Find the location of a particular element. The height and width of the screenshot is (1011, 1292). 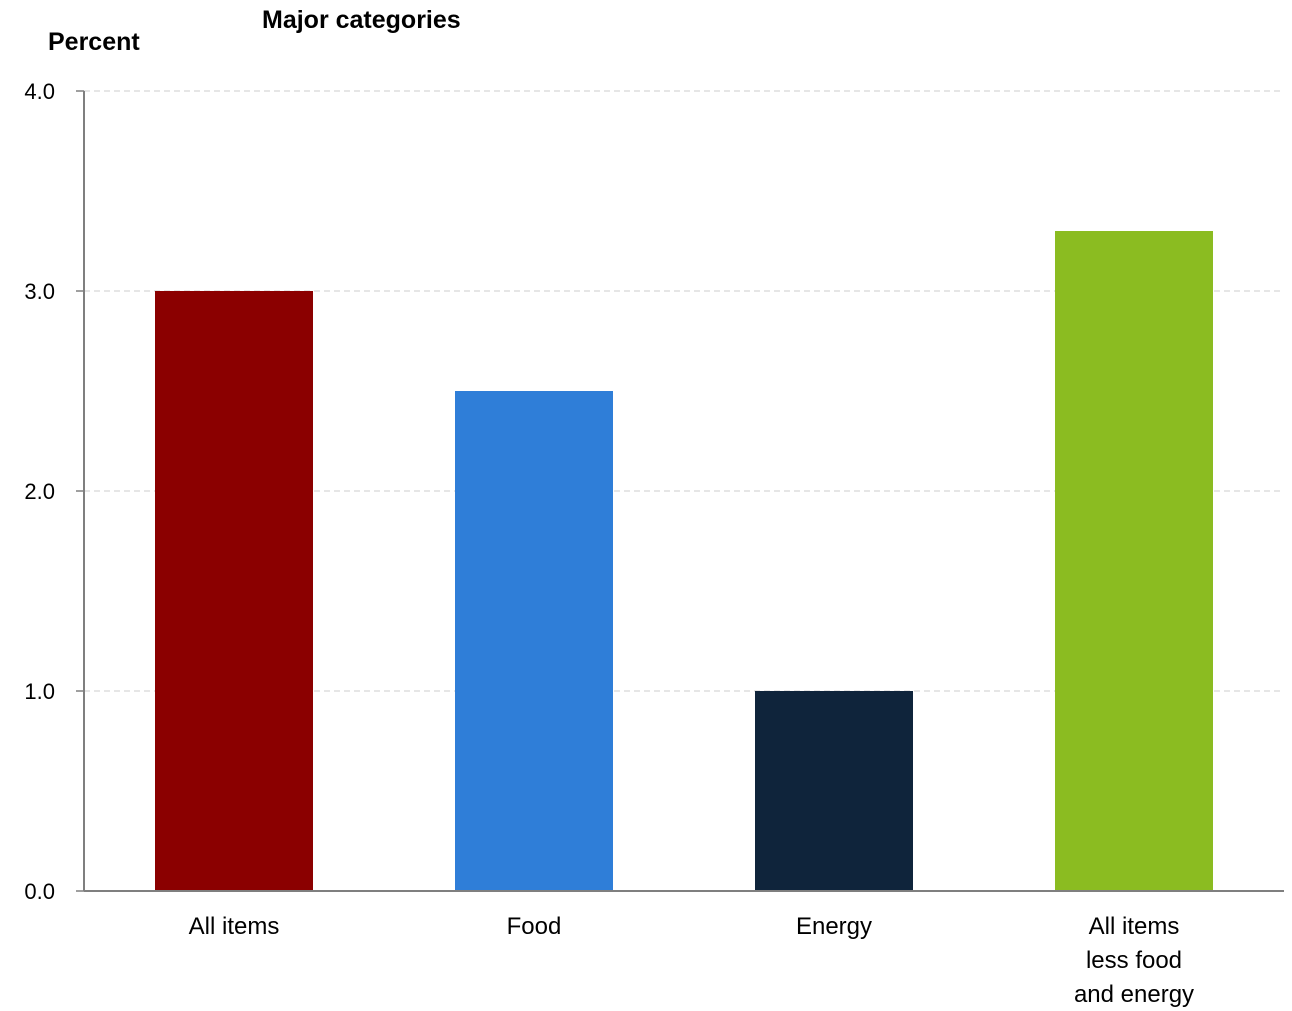

y-tick-label: 4.0 is located at coordinates (39, 91).